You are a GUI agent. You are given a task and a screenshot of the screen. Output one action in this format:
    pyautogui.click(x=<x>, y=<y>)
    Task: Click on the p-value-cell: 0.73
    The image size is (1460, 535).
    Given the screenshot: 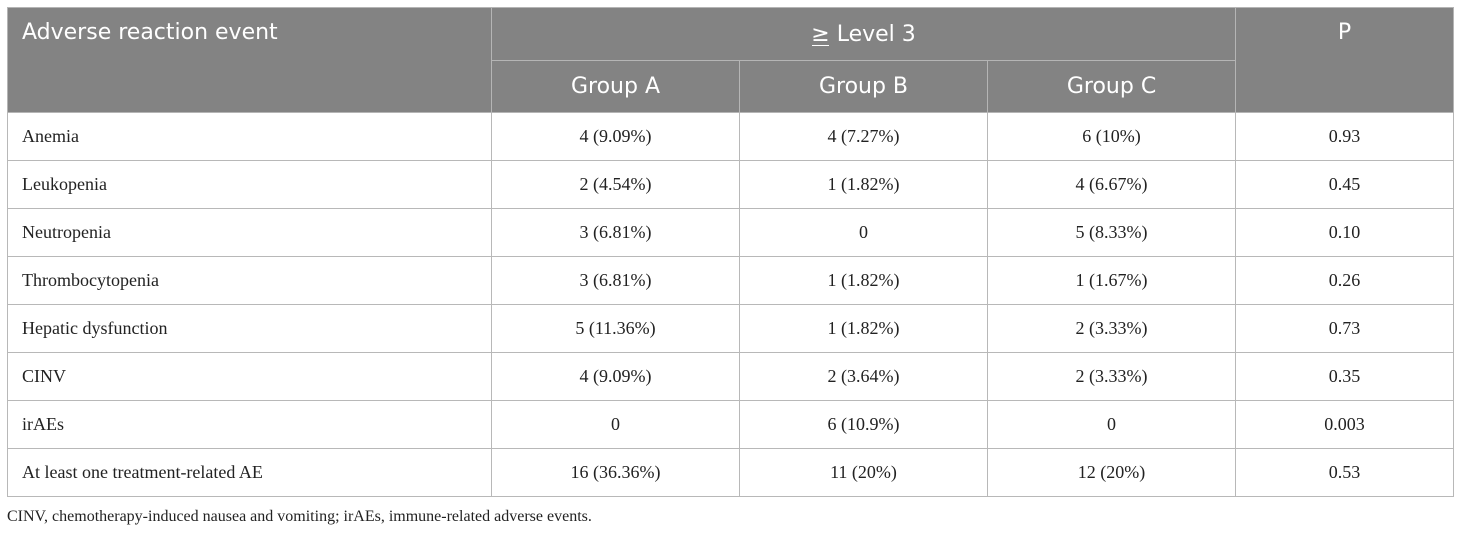 What is the action you would take?
    pyautogui.click(x=1345, y=328)
    